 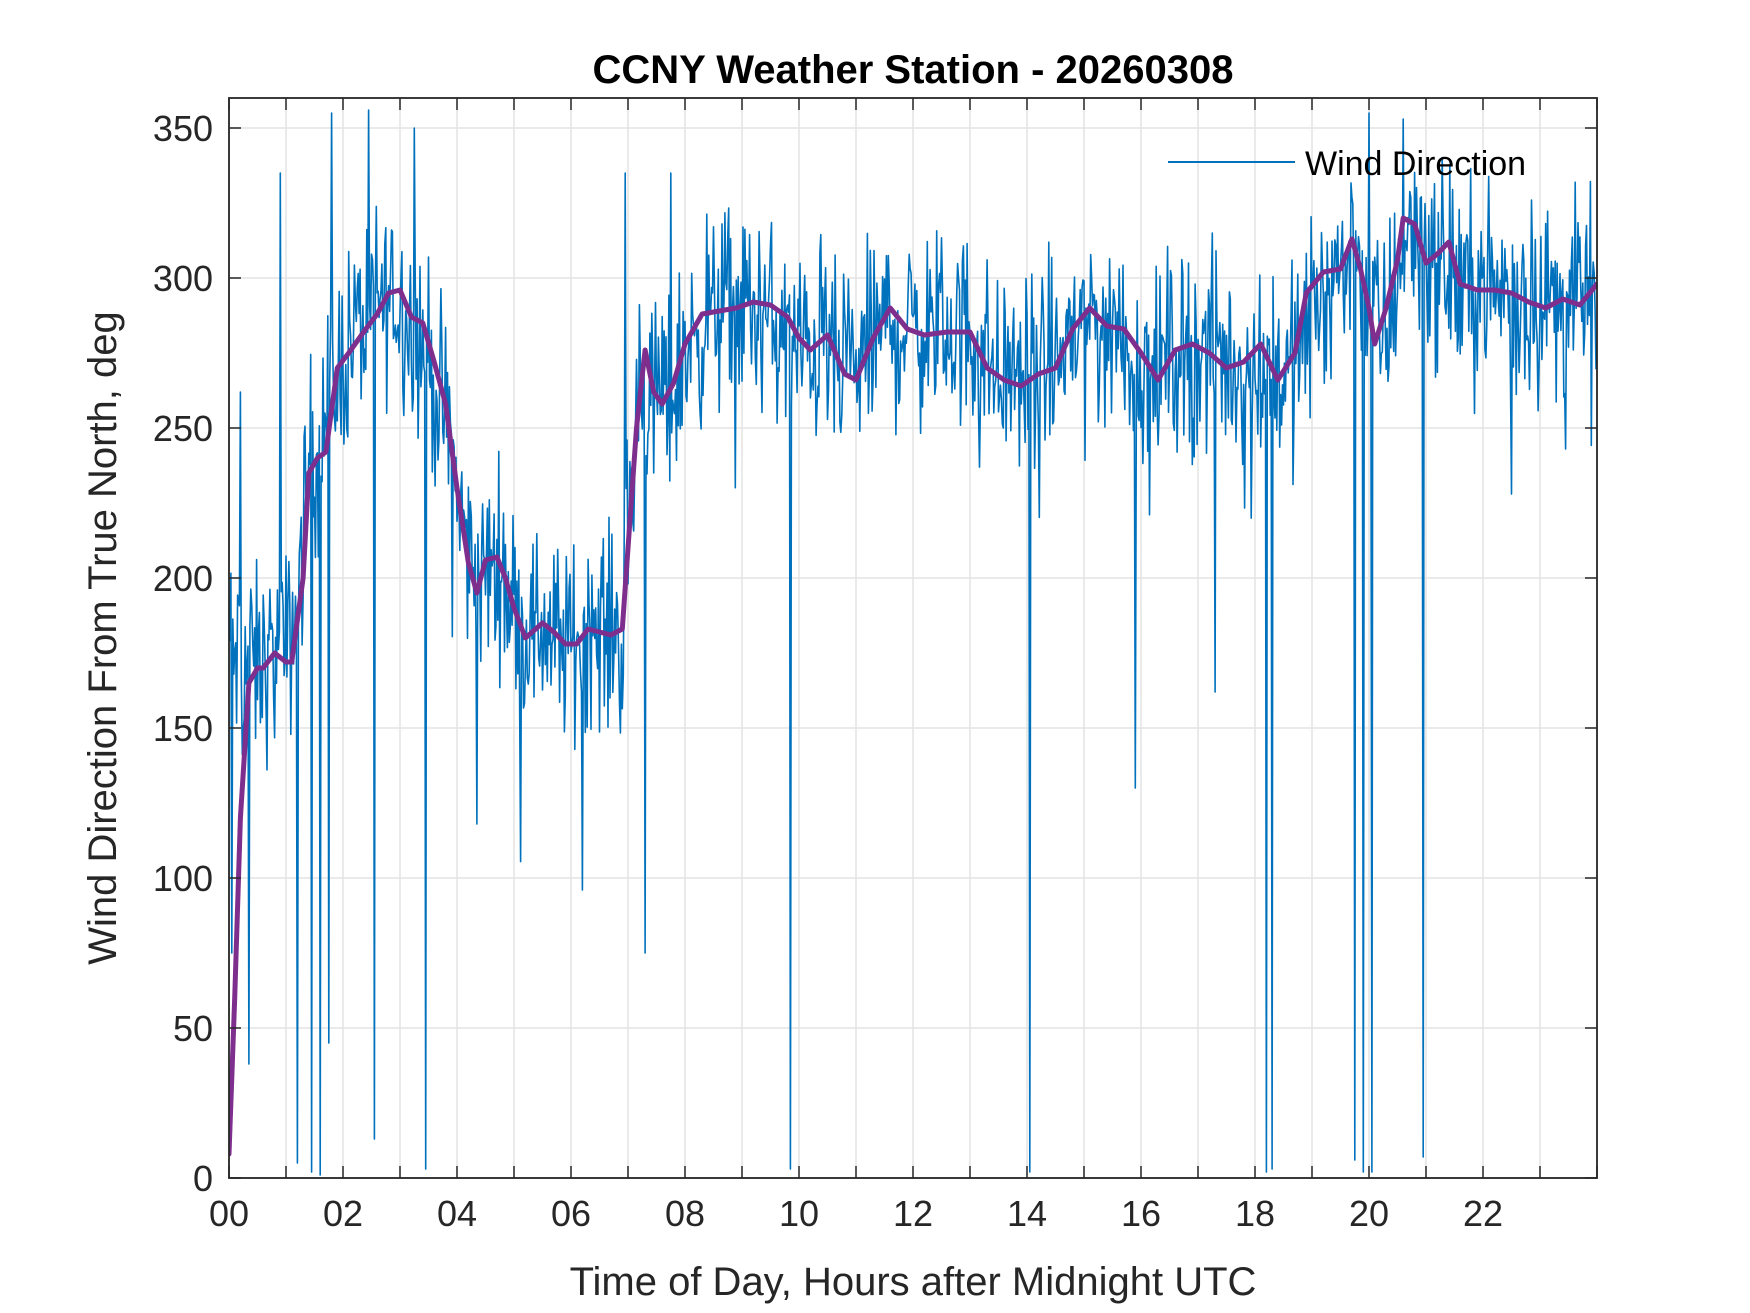 I want to click on x-tick-label: 08, so click(x=685, y=1213).